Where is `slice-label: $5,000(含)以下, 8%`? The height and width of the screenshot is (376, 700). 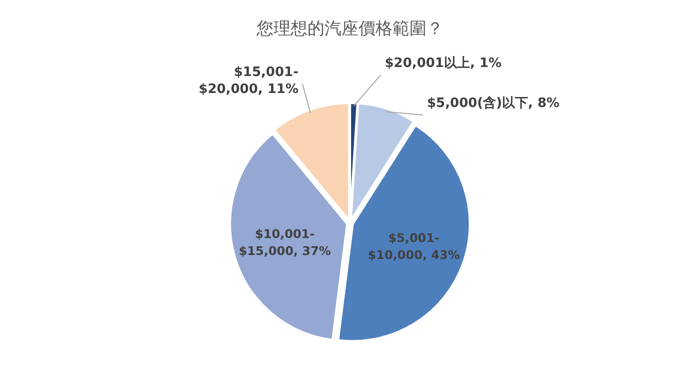 slice-label: $5,000(含)以下, 8% is located at coordinates (493, 102).